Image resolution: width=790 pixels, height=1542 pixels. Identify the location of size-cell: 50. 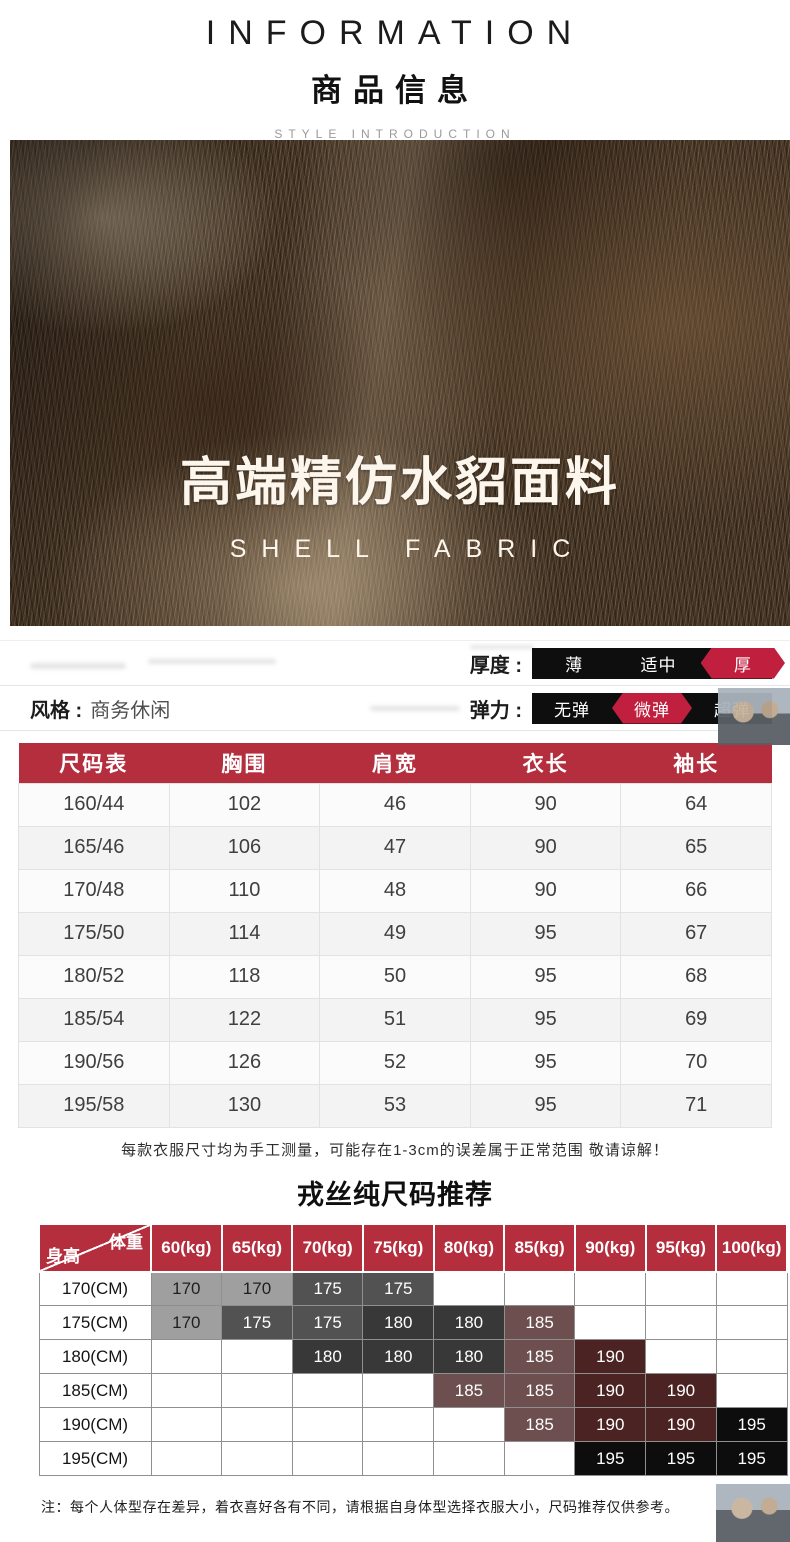
(395, 976).